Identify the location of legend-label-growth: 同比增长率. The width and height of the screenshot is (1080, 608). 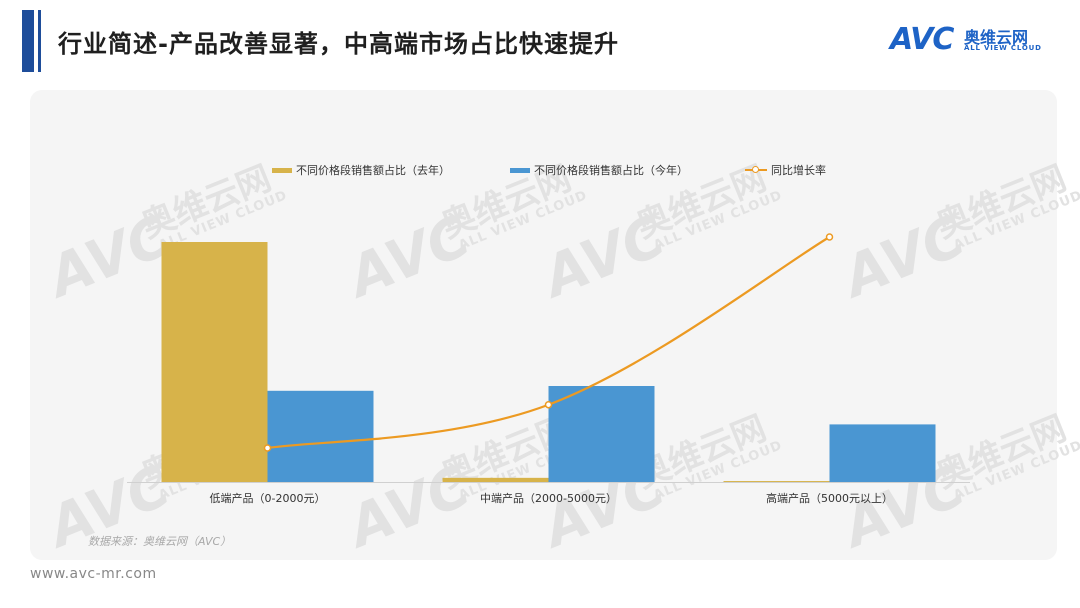
(798, 170).